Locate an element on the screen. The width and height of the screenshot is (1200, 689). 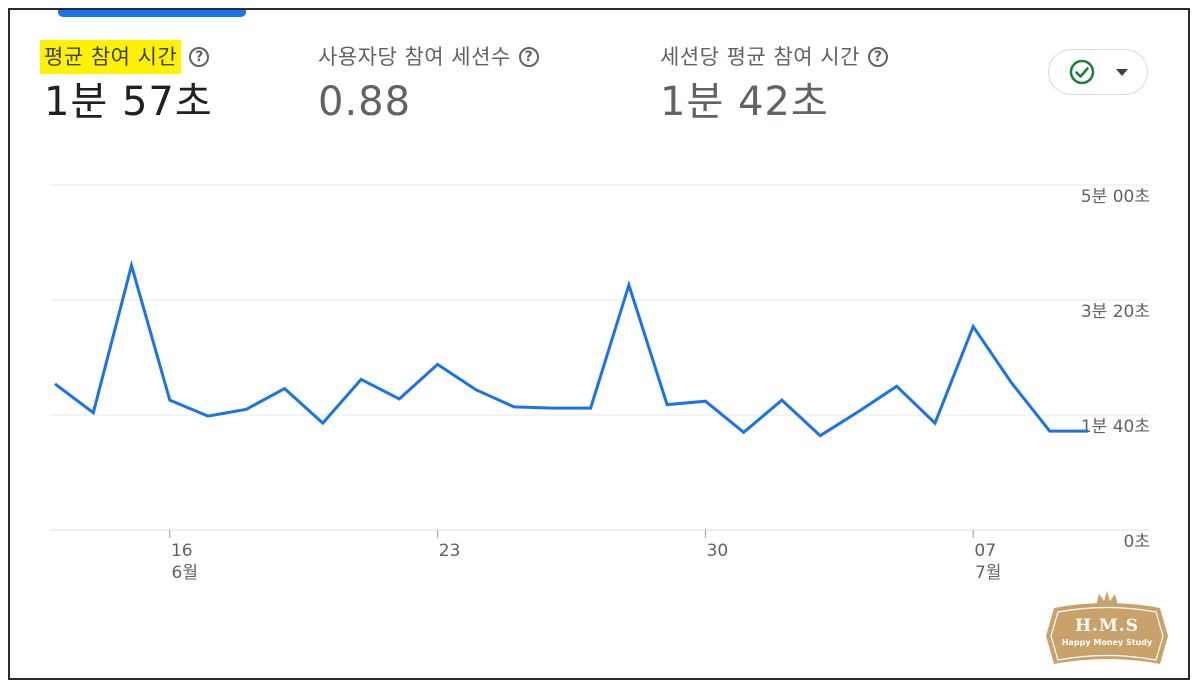
caret-down-icon is located at coordinates (1122, 72).